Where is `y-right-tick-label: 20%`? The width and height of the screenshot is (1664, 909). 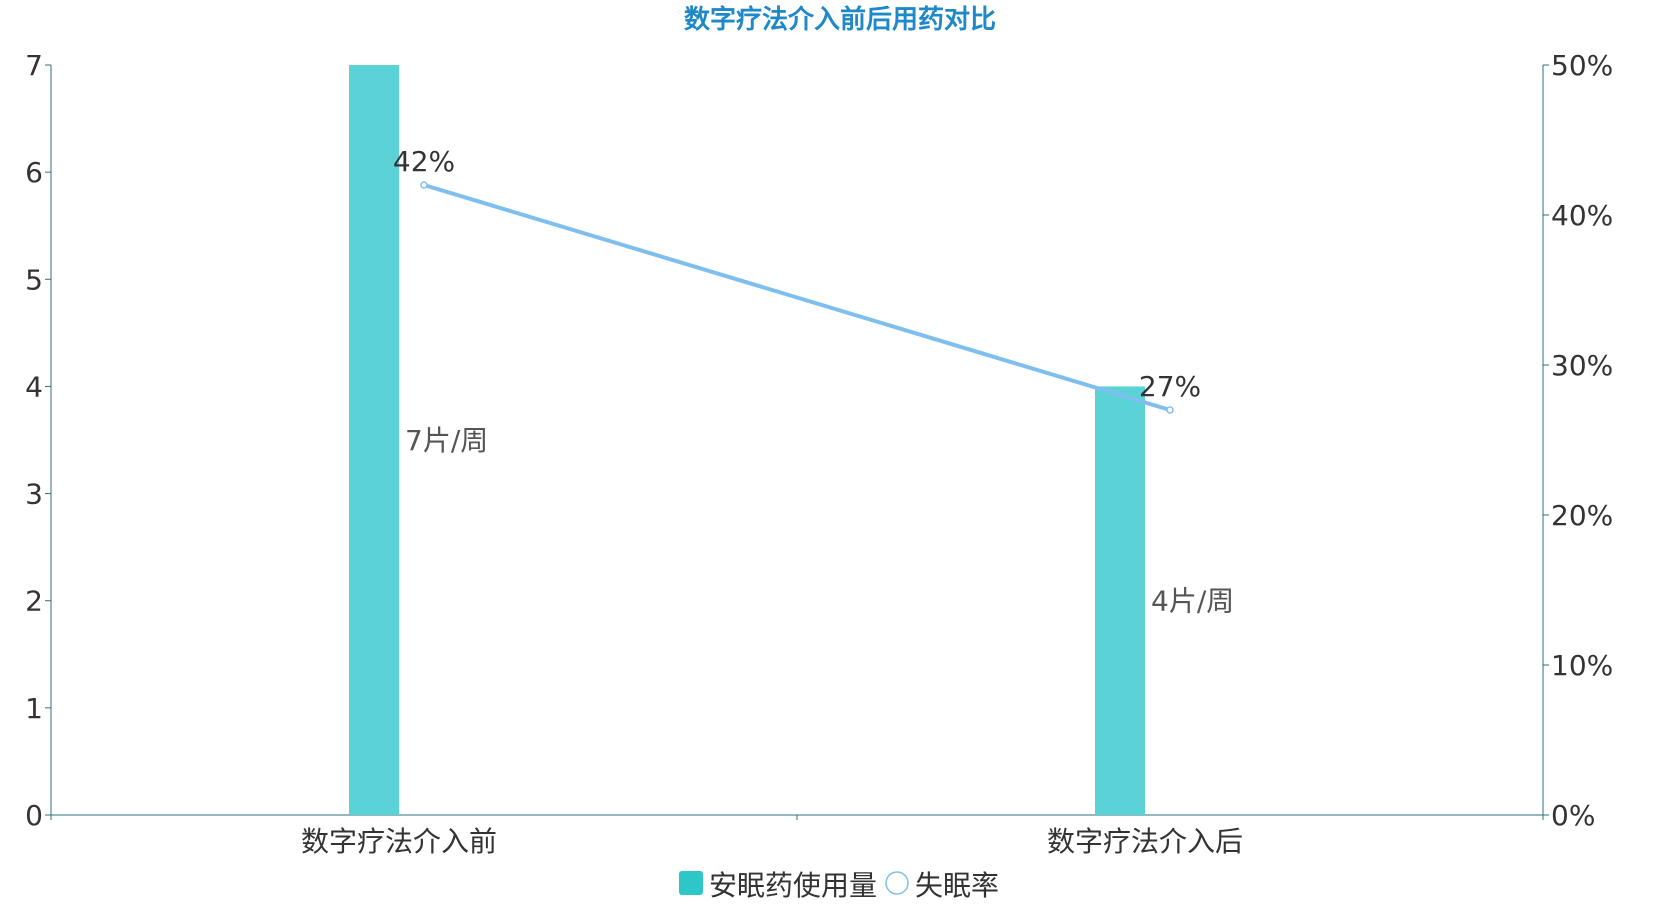
y-right-tick-label: 20% is located at coordinates (1582, 515).